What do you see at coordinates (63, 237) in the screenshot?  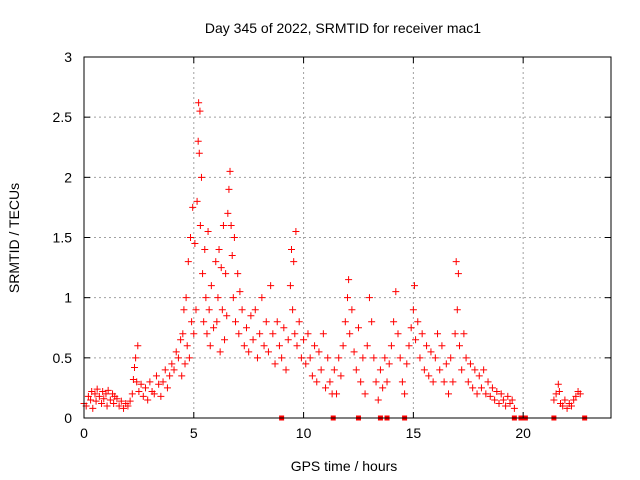 I see `y-tick-labels: 0 0.5 1 1.5 2 2.5 3` at bounding box center [63, 237].